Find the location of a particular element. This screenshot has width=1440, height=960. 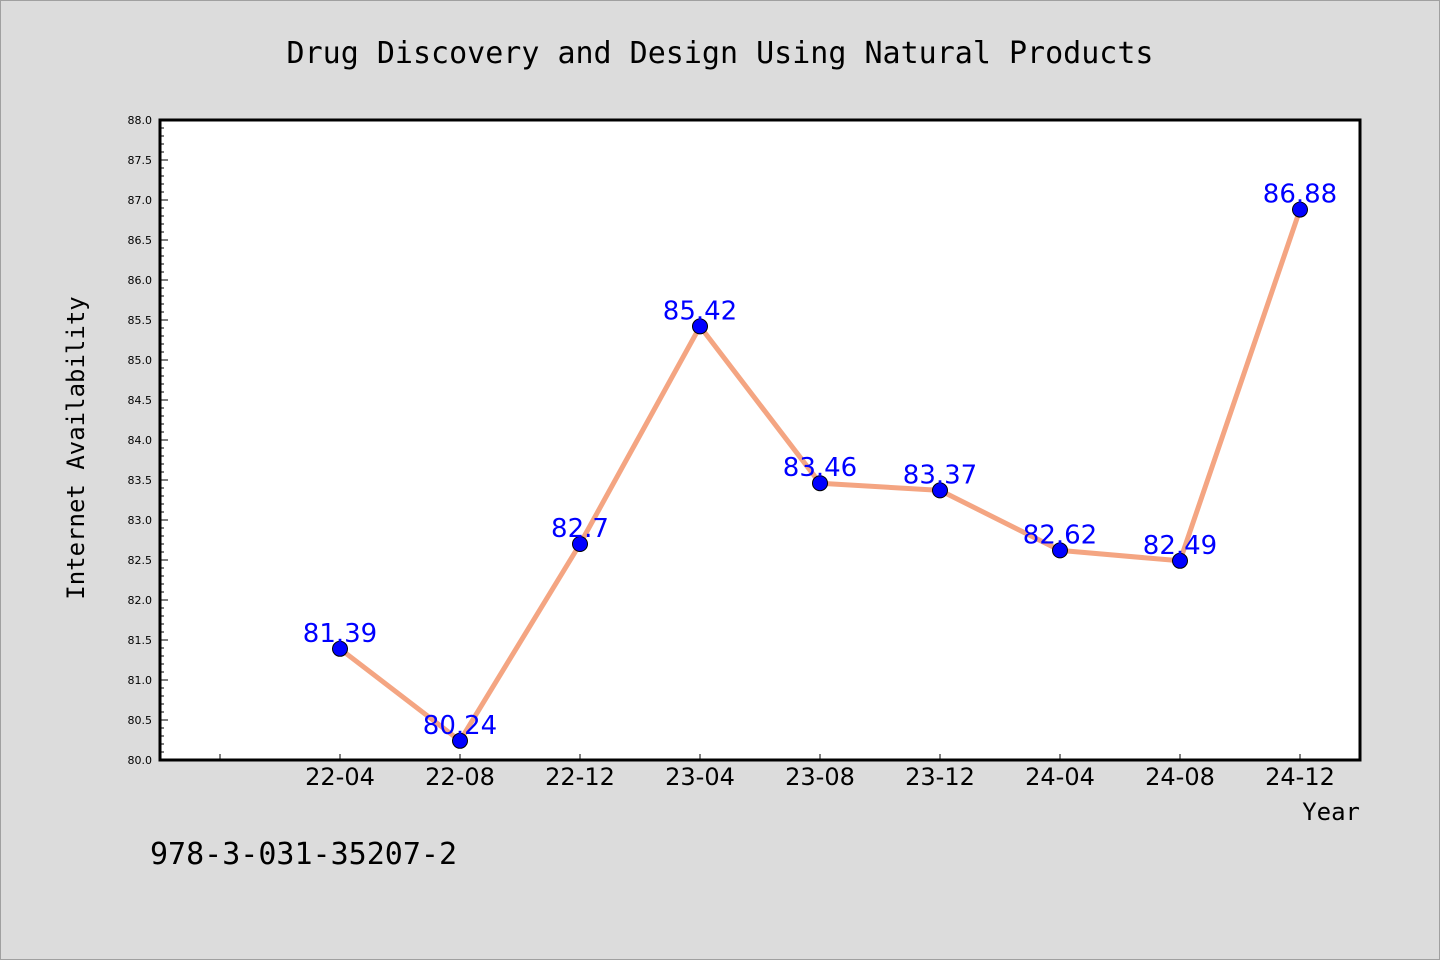

data-label: 80.24 is located at coordinates (460, 726).